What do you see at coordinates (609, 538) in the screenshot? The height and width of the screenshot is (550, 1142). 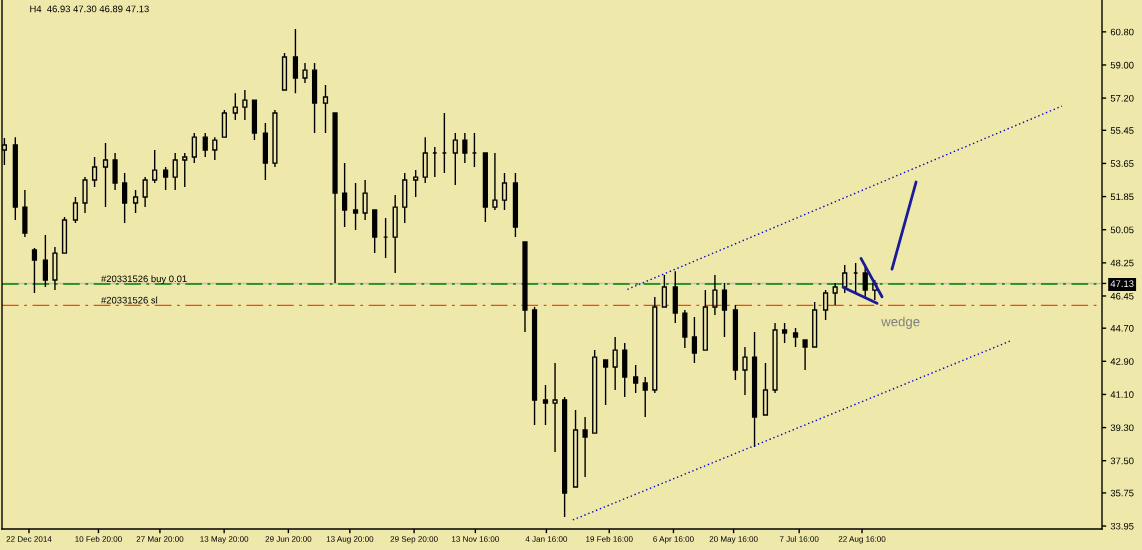 I see `x-tick-label: 19 Feb 16:00` at bounding box center [609, 538].